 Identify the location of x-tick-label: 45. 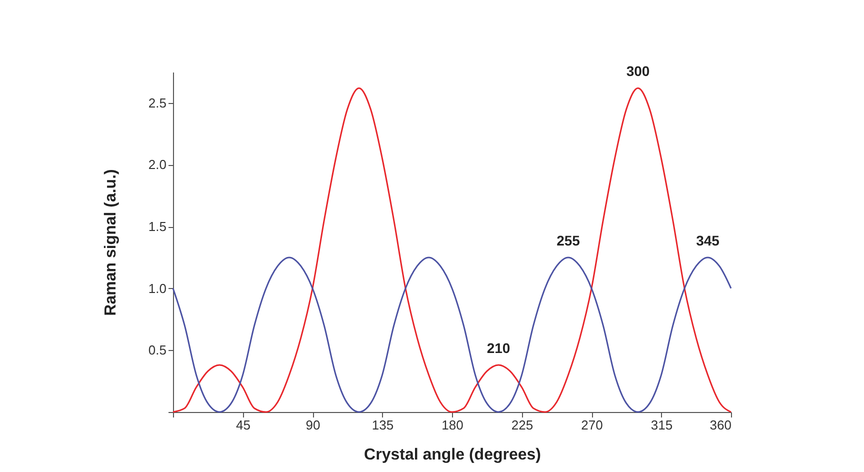
(243, 425).